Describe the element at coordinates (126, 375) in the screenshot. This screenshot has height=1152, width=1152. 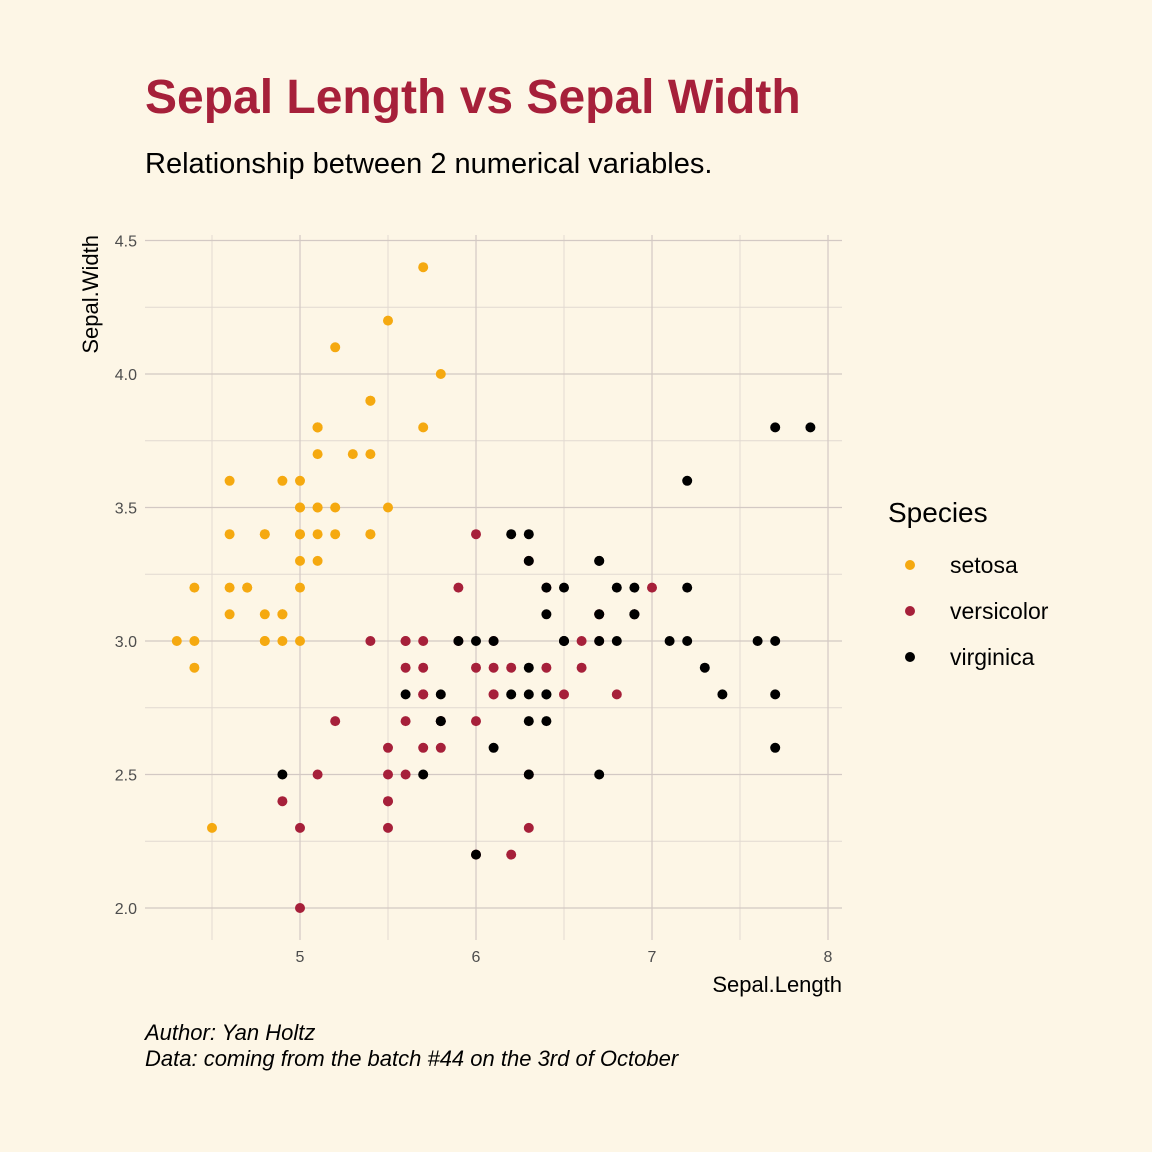
I see `y-tick-label: 4.0` at that location.